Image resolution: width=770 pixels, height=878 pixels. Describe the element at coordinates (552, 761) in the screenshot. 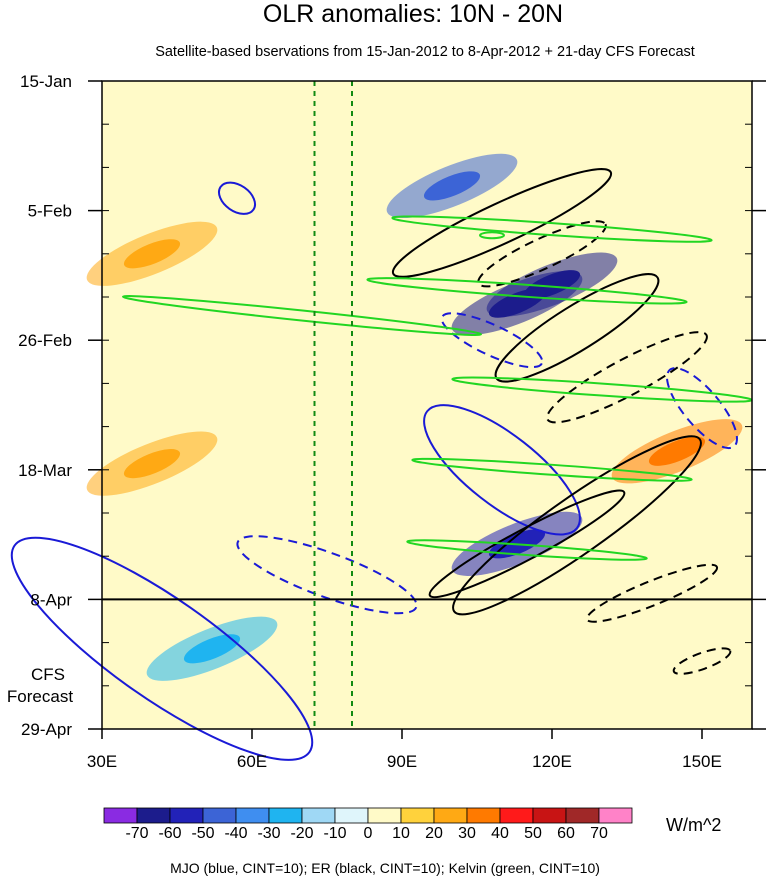

I see `x-tick-label: 120E` at that location.